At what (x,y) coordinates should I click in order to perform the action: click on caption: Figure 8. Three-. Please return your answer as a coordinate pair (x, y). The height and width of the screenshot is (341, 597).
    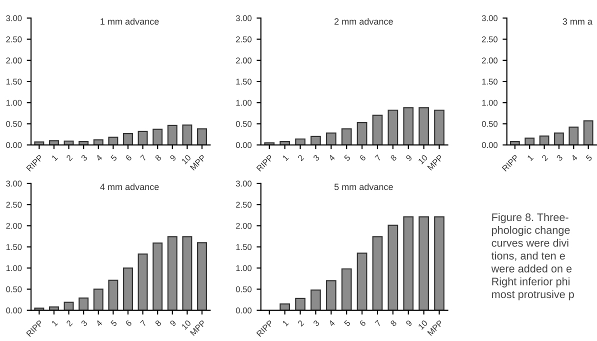
    Looking at the image, I should click on (530, 218).